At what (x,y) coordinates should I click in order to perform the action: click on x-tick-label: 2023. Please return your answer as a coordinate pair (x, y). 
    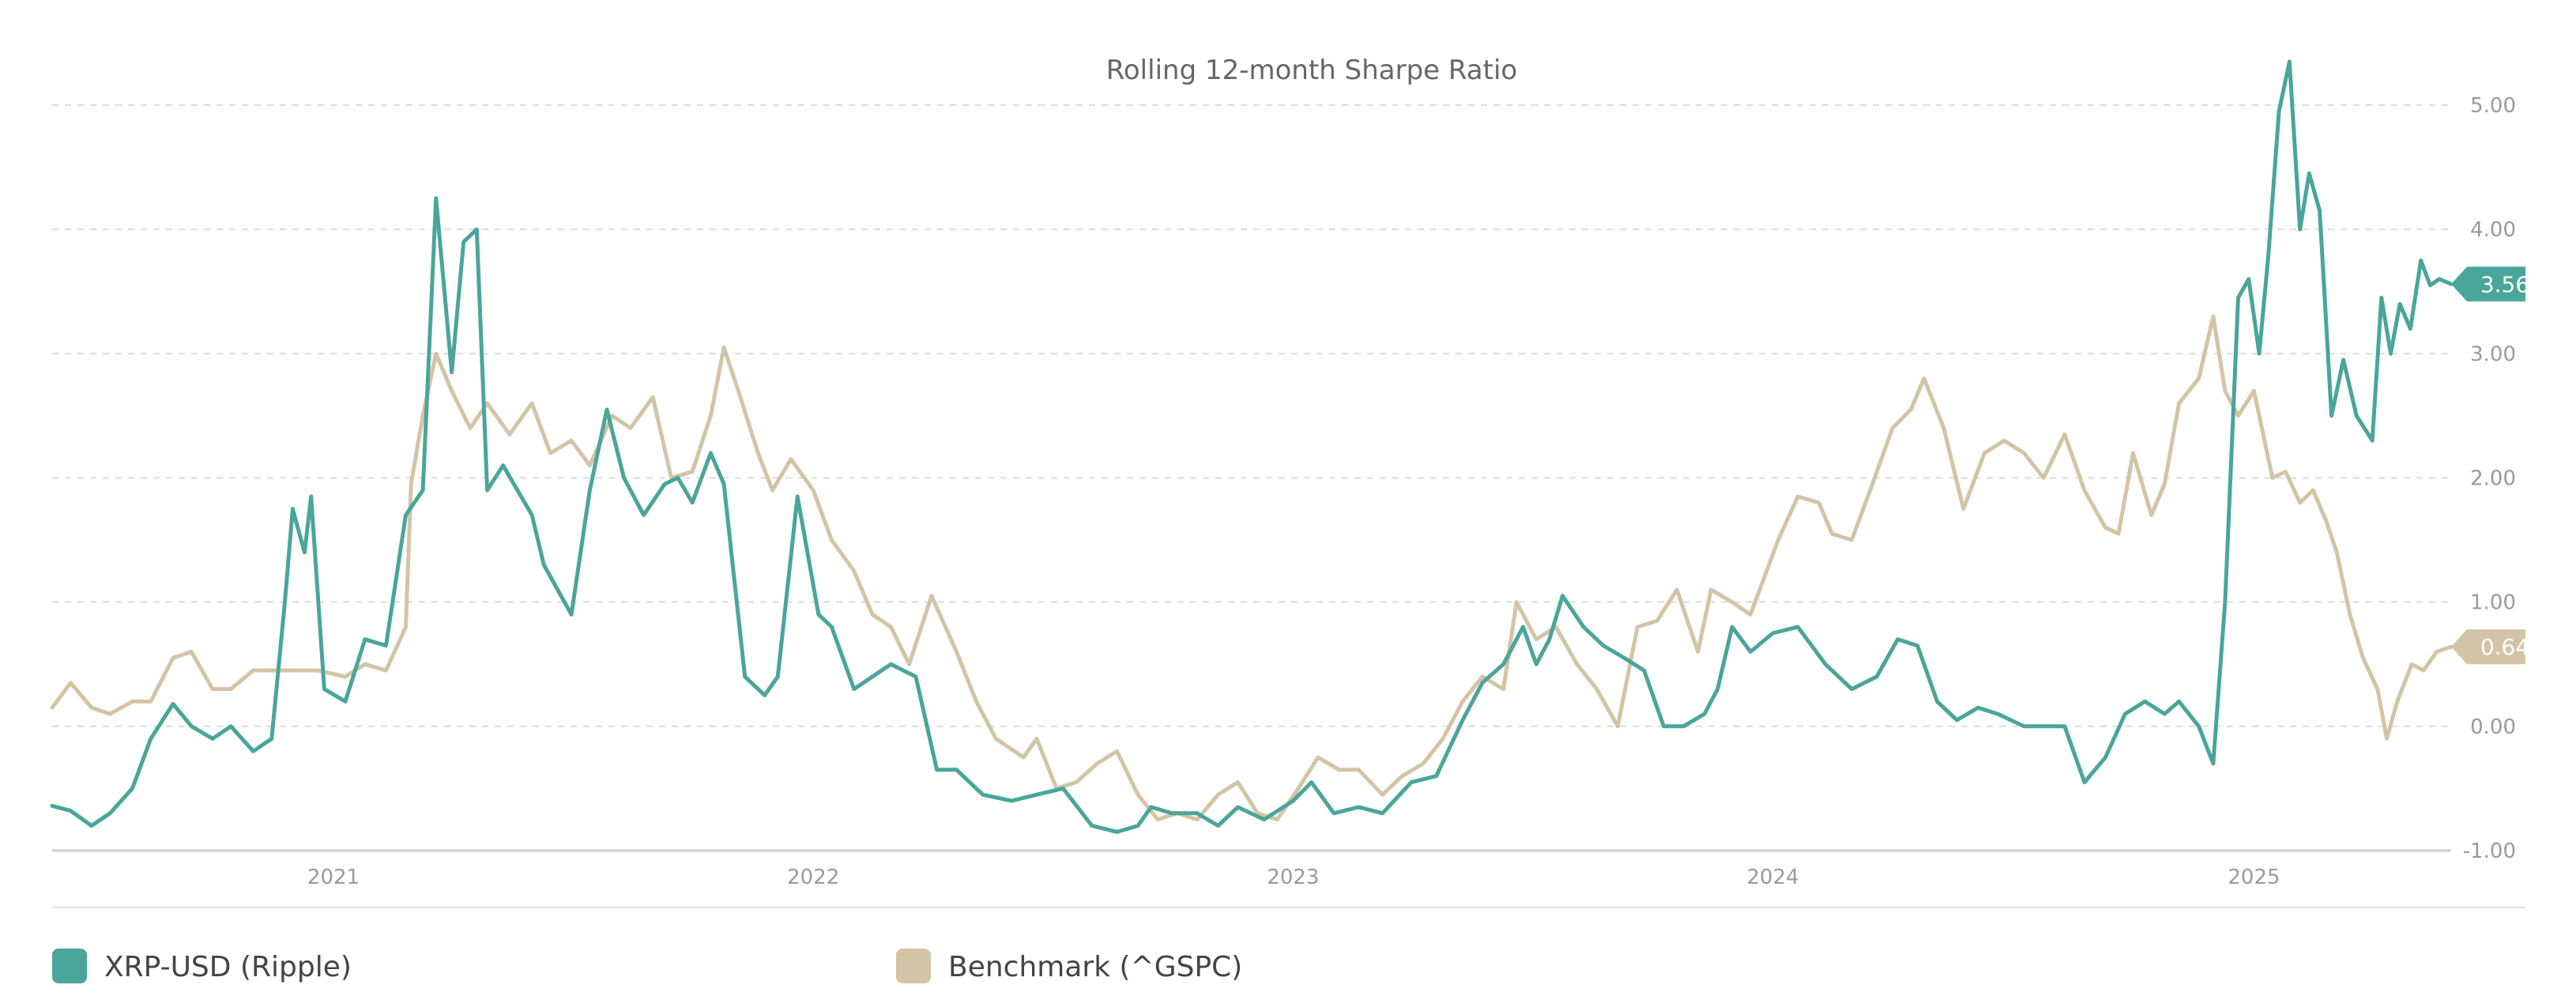
    Looking at the image, I should click on (1293, 877).